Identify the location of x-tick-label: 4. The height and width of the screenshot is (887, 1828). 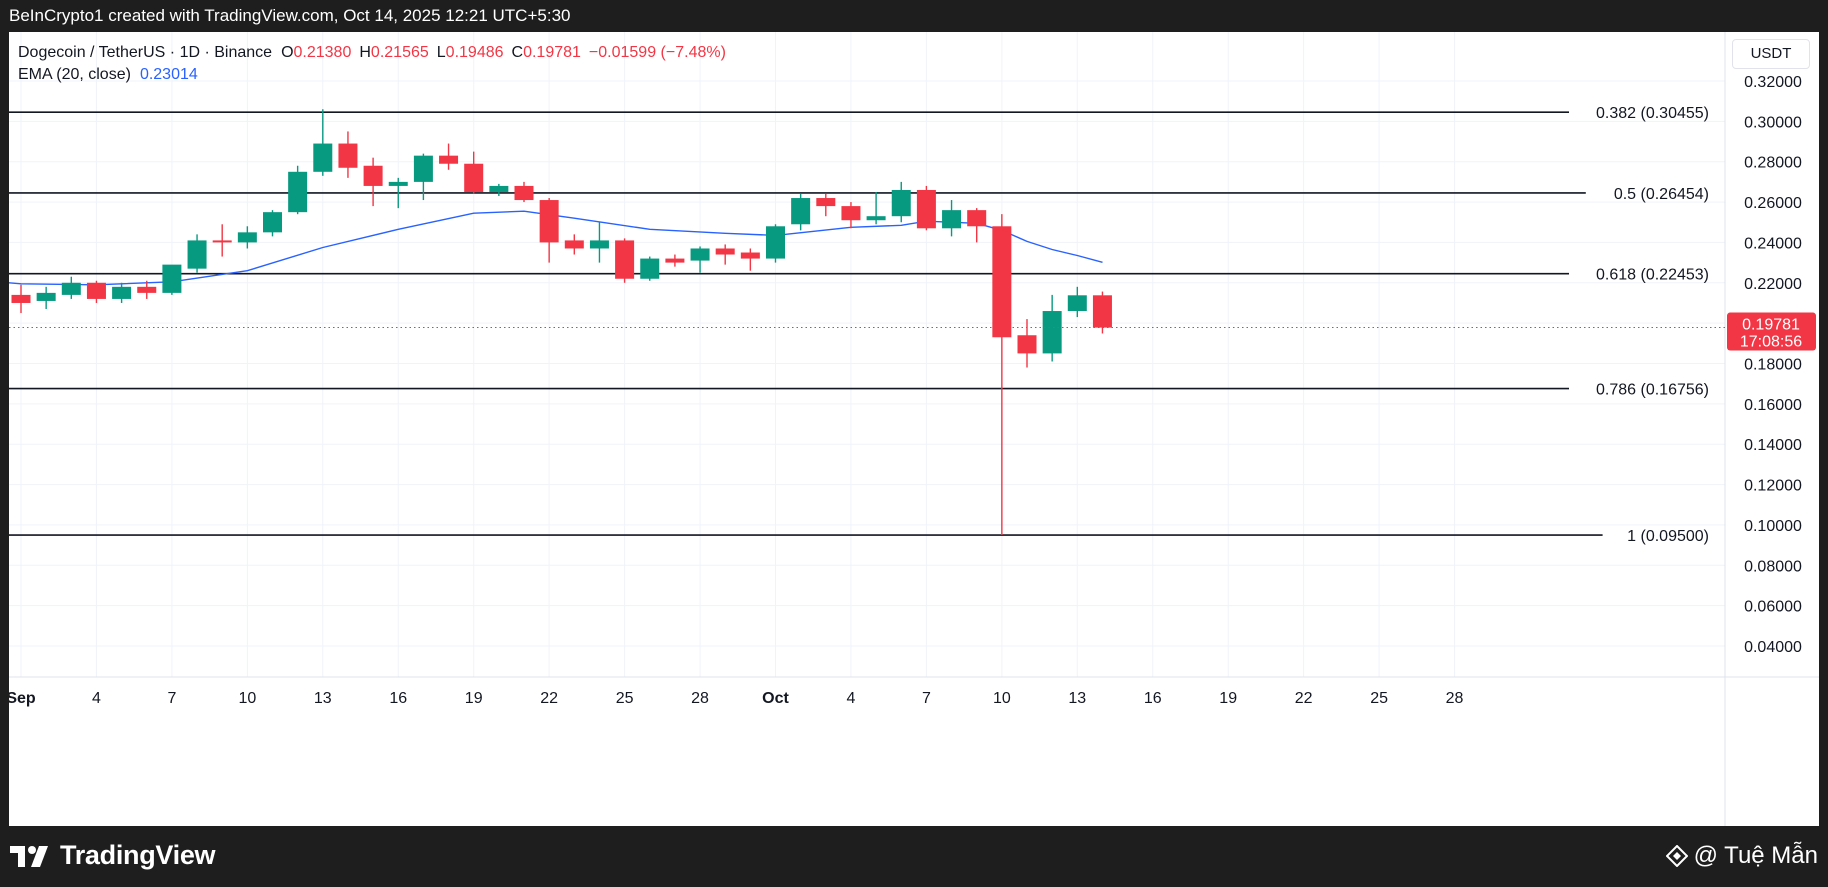
(850, 698).